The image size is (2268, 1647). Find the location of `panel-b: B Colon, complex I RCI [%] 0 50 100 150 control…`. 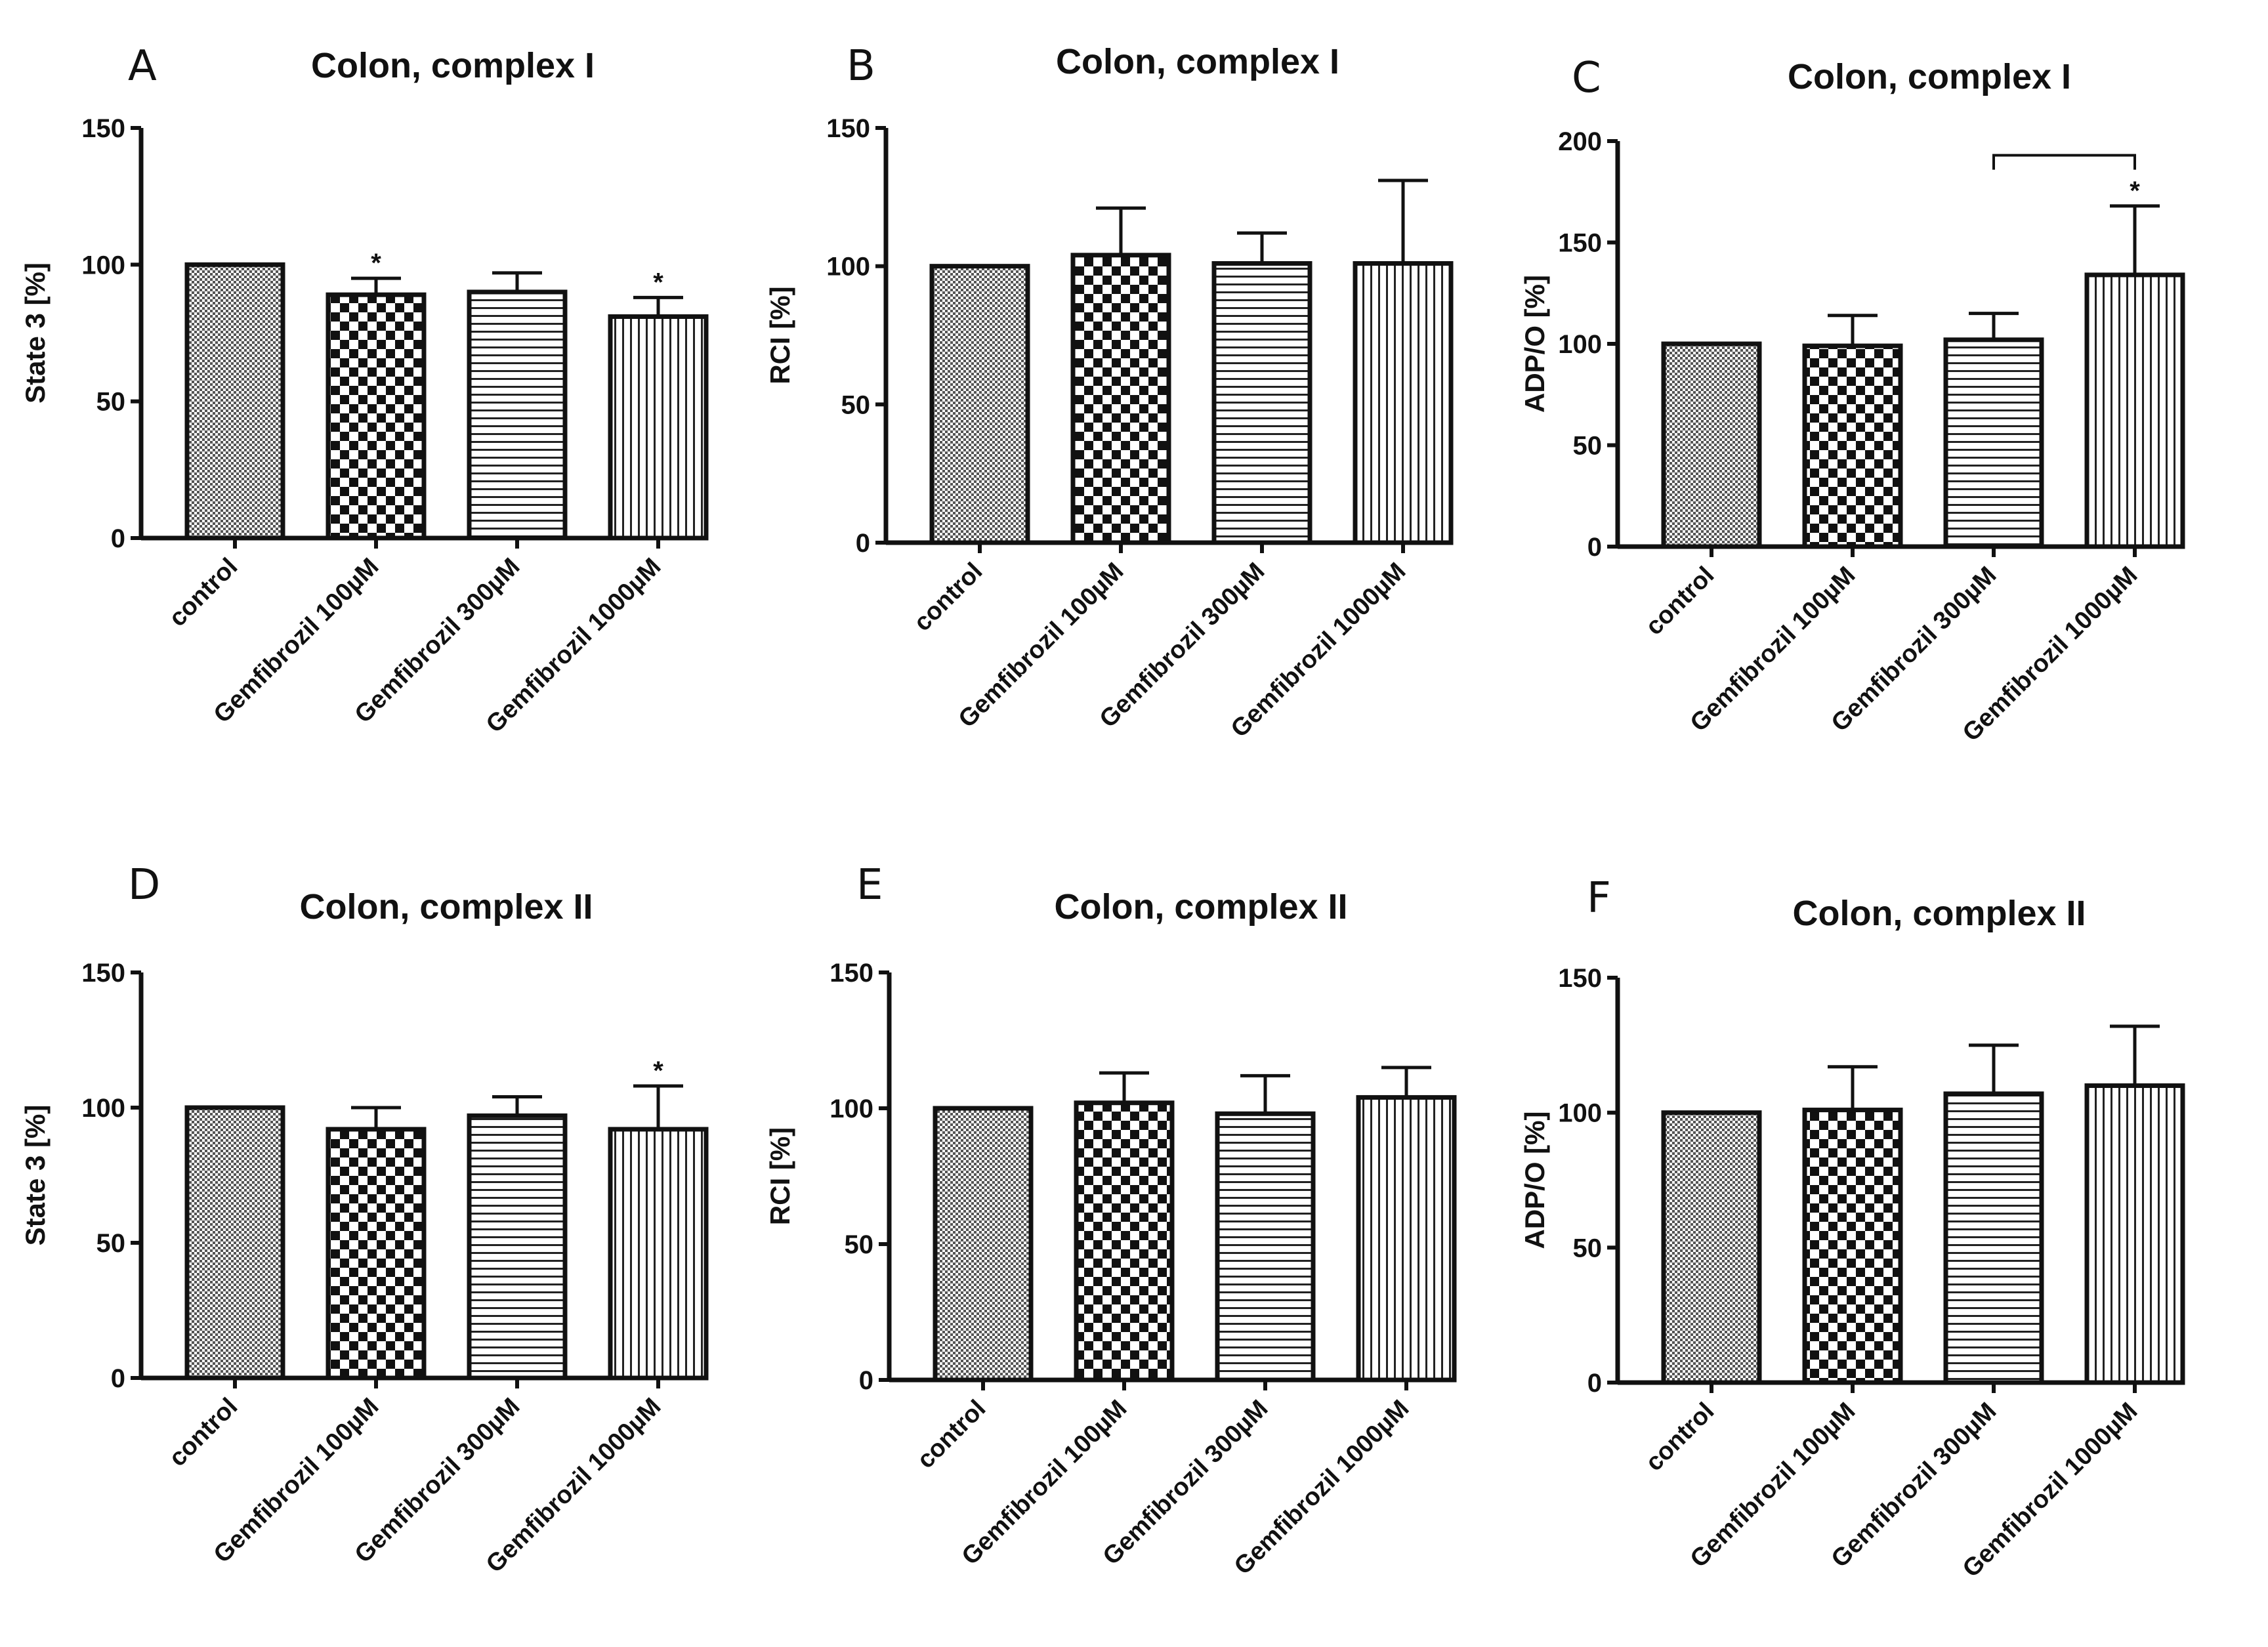

panel-b: B Colon, complex I RCI [%] 0 50 100 150 control… is located at coordinates (1109, 393).